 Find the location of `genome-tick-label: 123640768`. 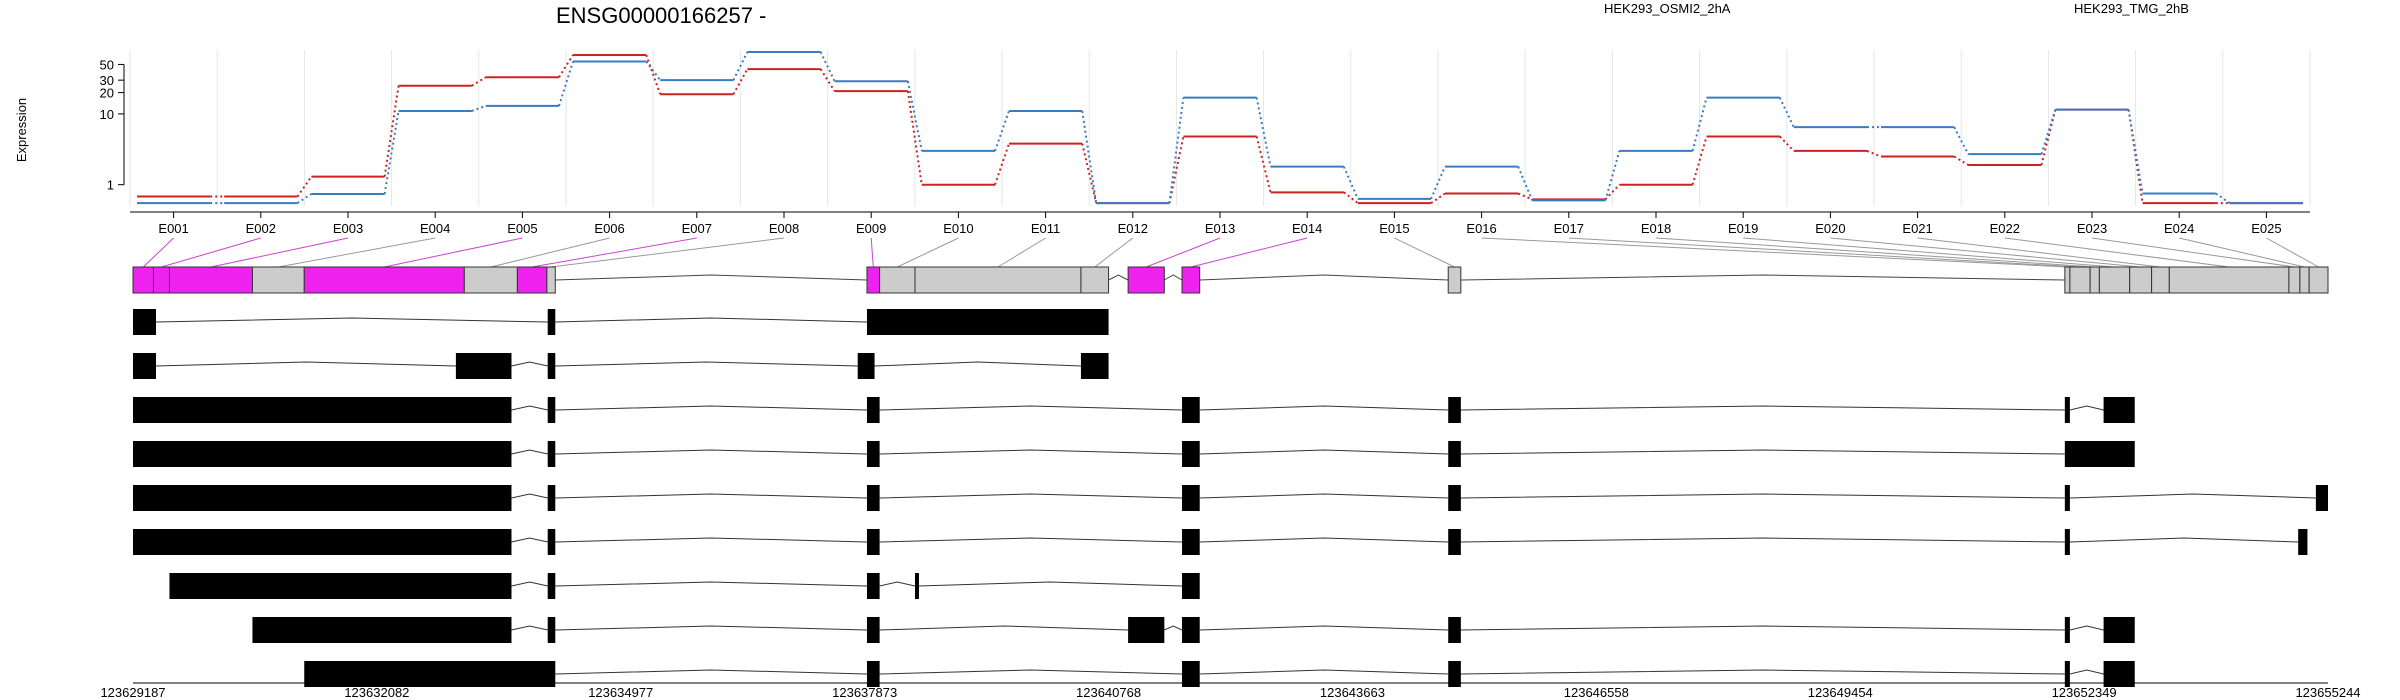

genome-tick-label: 123640768 is located at coordinates (1108, 692).